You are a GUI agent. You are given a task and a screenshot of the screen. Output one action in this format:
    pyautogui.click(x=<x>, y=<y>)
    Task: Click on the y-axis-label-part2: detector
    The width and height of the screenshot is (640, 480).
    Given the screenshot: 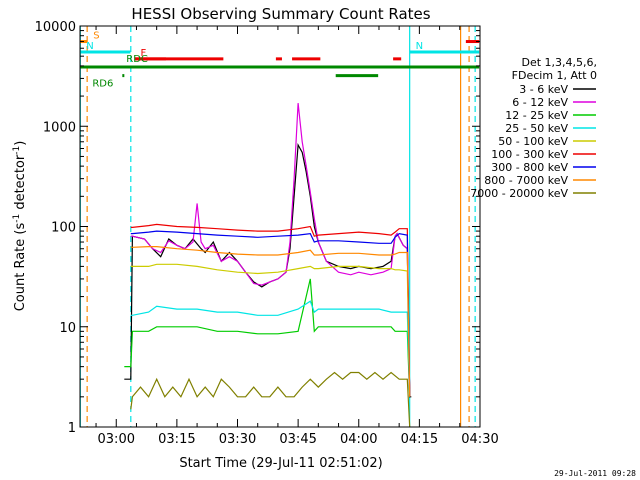 What is the action you would take?
    pyautogui.click(x=20, y=184)
    